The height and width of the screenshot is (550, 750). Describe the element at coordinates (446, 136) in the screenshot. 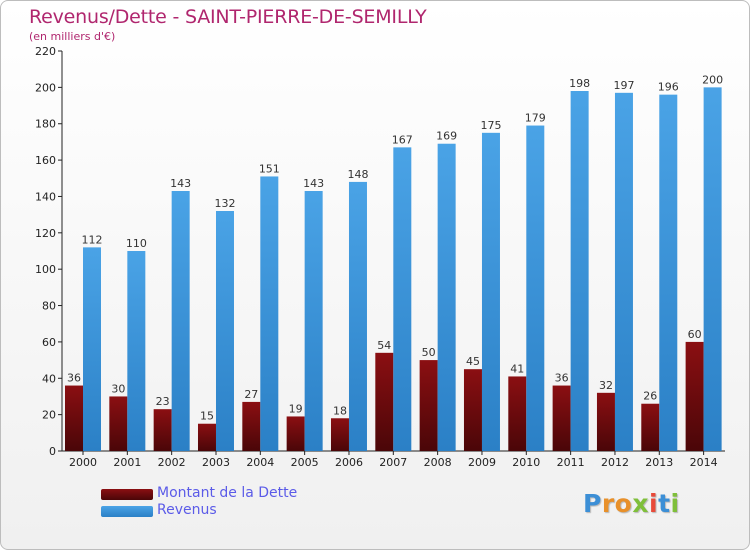

I see `data-label-revenue: 169` at that location.